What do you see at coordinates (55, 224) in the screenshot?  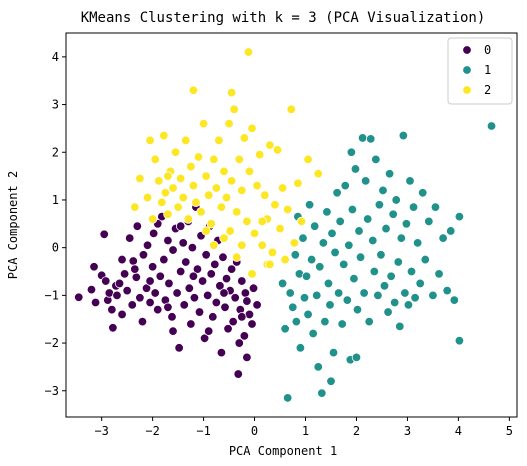 I see `y-axis-ticks: −3 −2 −1 0 1 2 3 4` at bounding box center [55, 224].